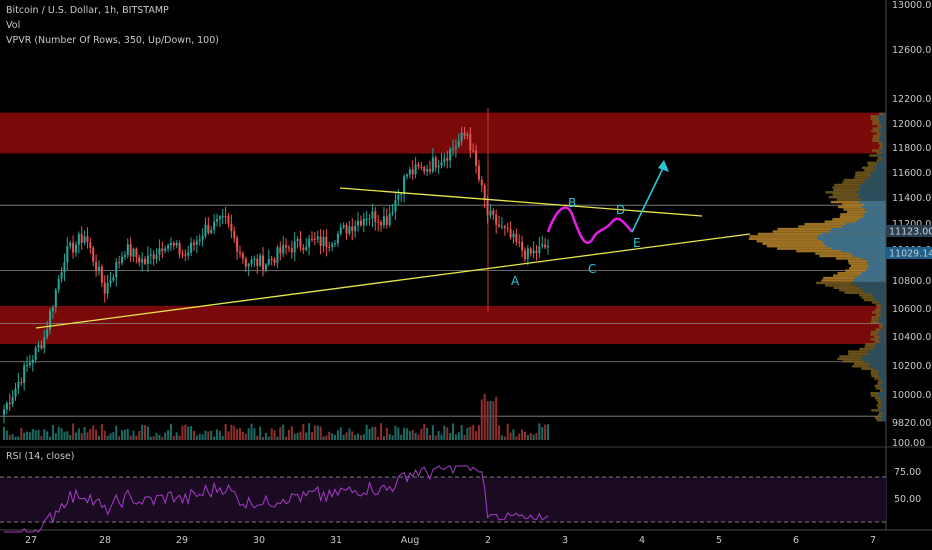 This screenshot has width=932, height=550. Describe the element at coordinates (796, 540) in the screenshot. I see `x-tick-label: 6` at that location.